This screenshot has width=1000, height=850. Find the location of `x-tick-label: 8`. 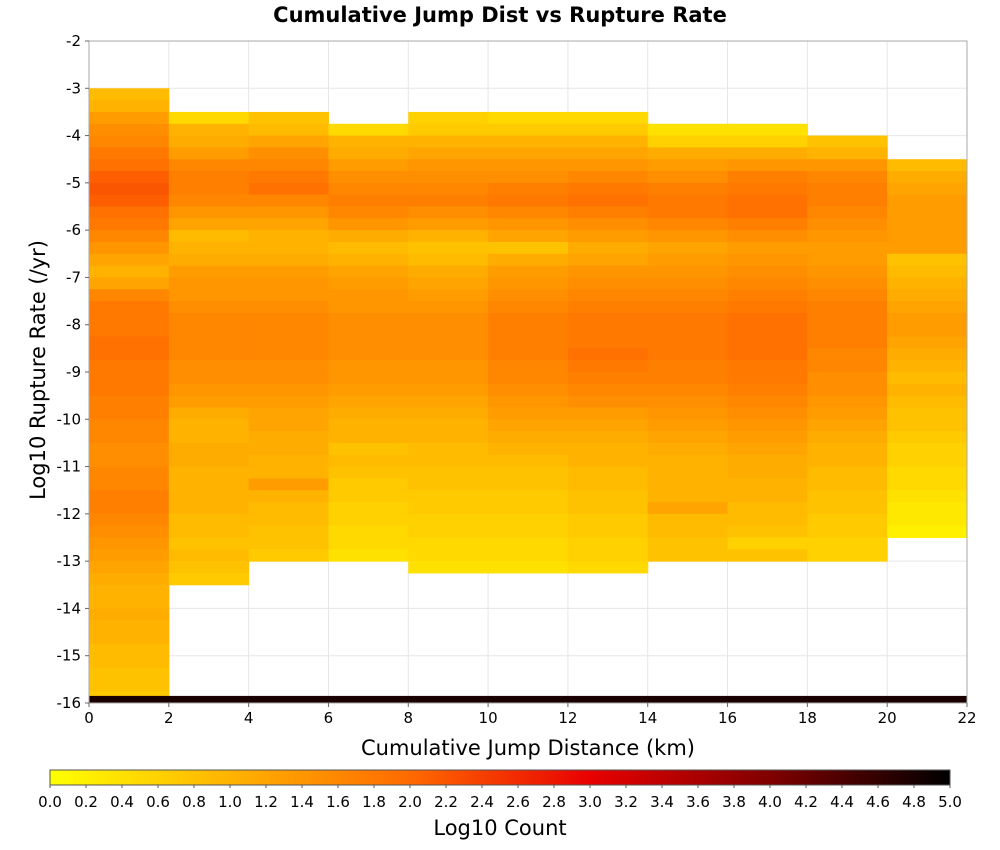

x-tick-label: 8 is located at coordinates (408, 718).